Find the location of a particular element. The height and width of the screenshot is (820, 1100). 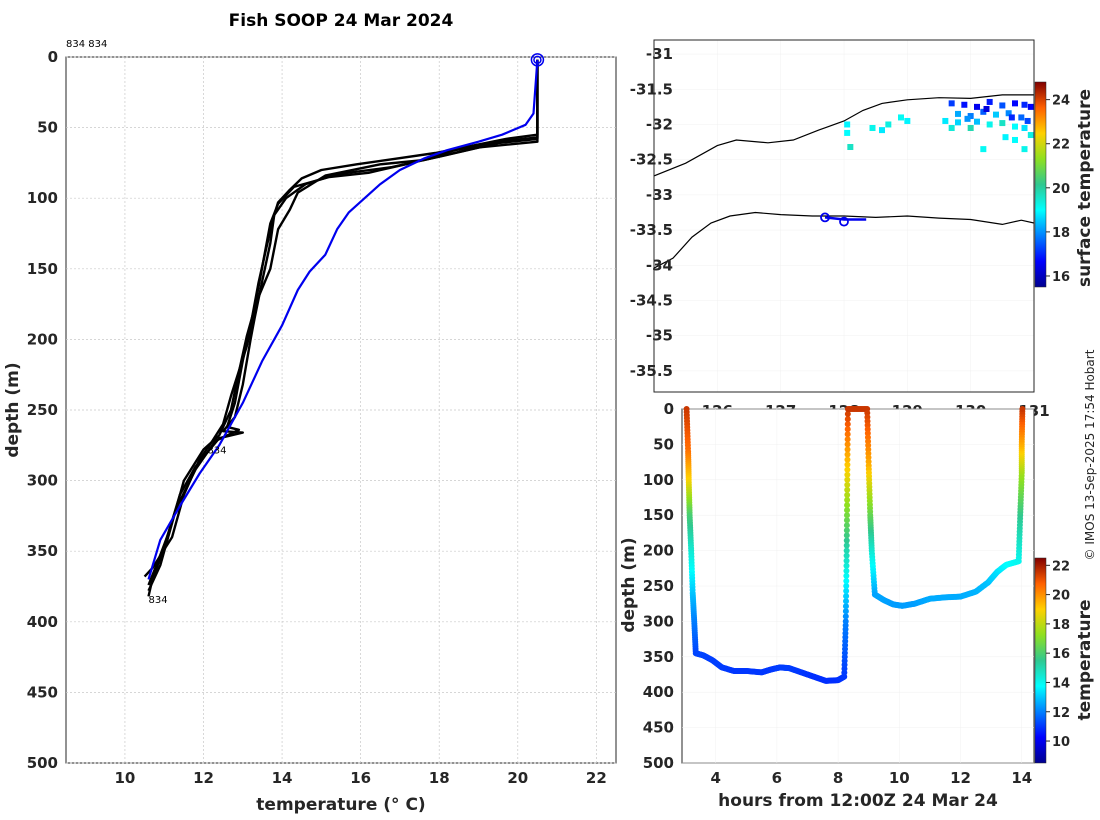

y-tick-label: 250 is located at coordinates (42, 410).